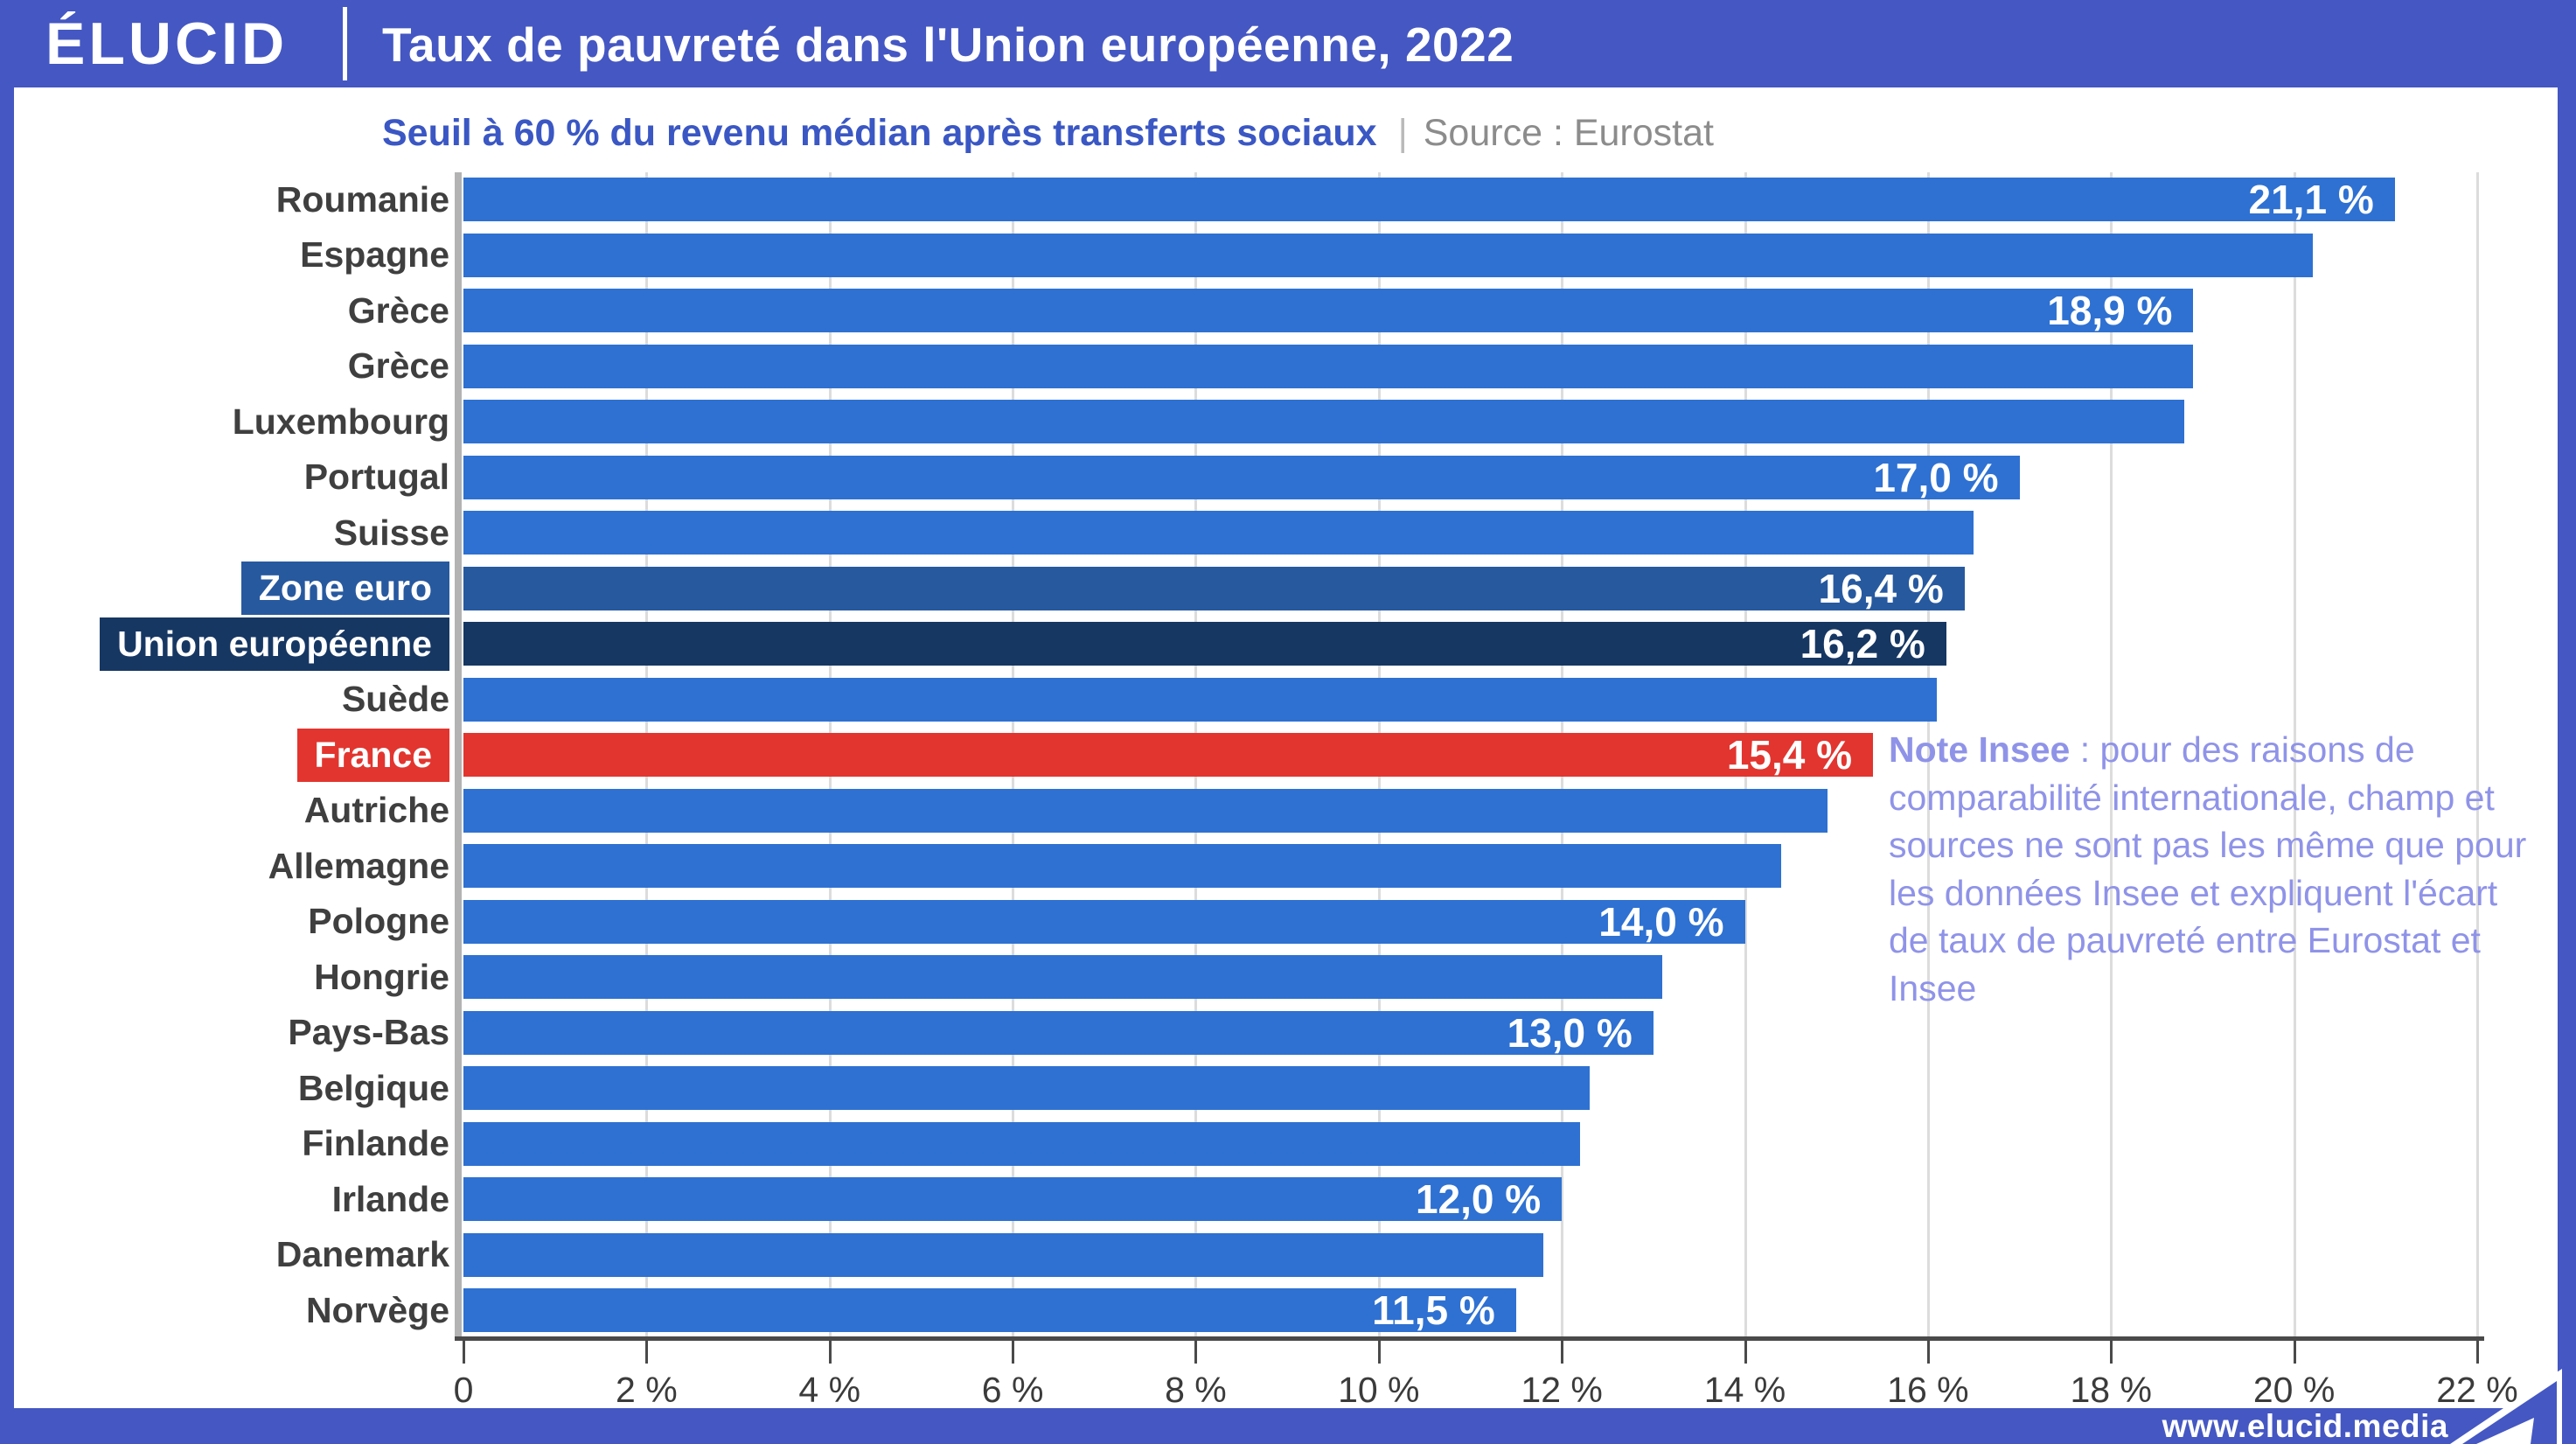 This screenshot has height=1444, width=2576. Describe the element at coordinates (344, 588) in the screenshot. I see `highlight-pill: Zone euro` at that location.